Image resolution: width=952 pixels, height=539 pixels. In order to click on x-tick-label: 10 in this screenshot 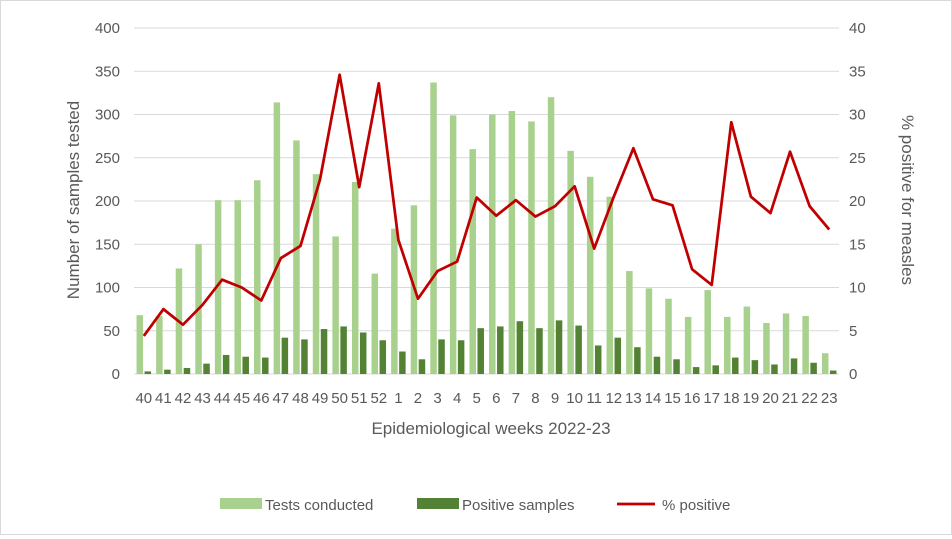, I will do `click(574, 398)`.